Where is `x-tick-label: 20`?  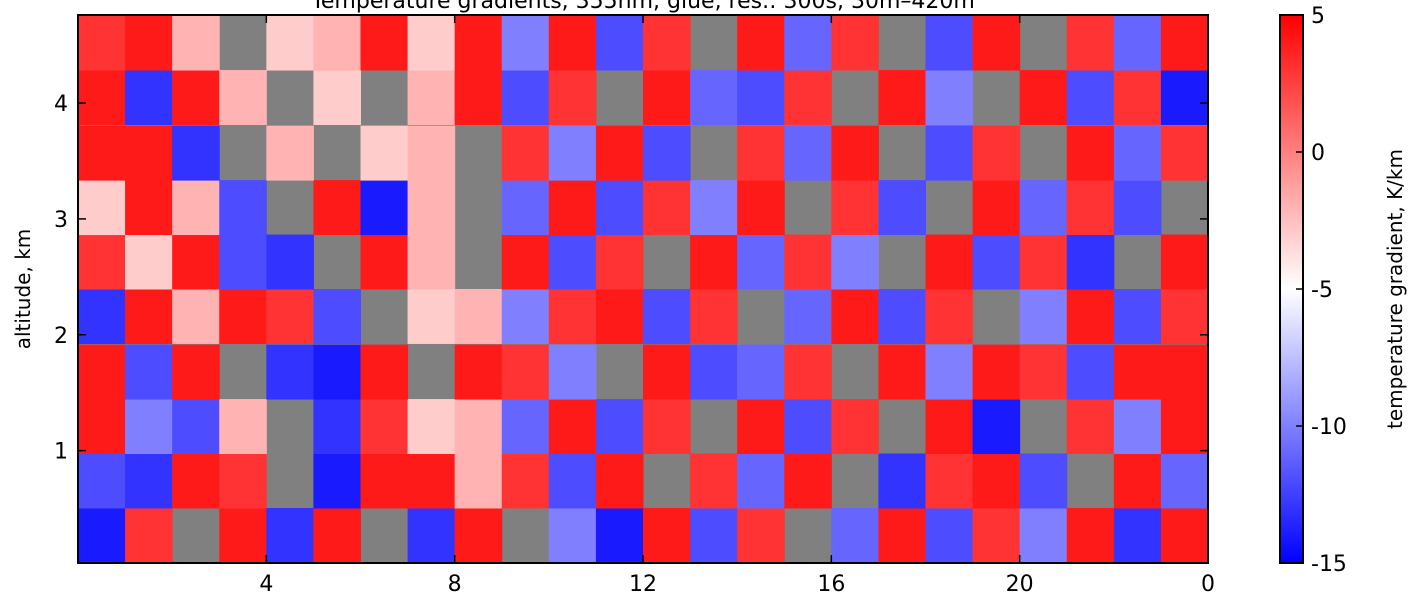 x-tick-label: 20 is located at coordinates (1020, 584).